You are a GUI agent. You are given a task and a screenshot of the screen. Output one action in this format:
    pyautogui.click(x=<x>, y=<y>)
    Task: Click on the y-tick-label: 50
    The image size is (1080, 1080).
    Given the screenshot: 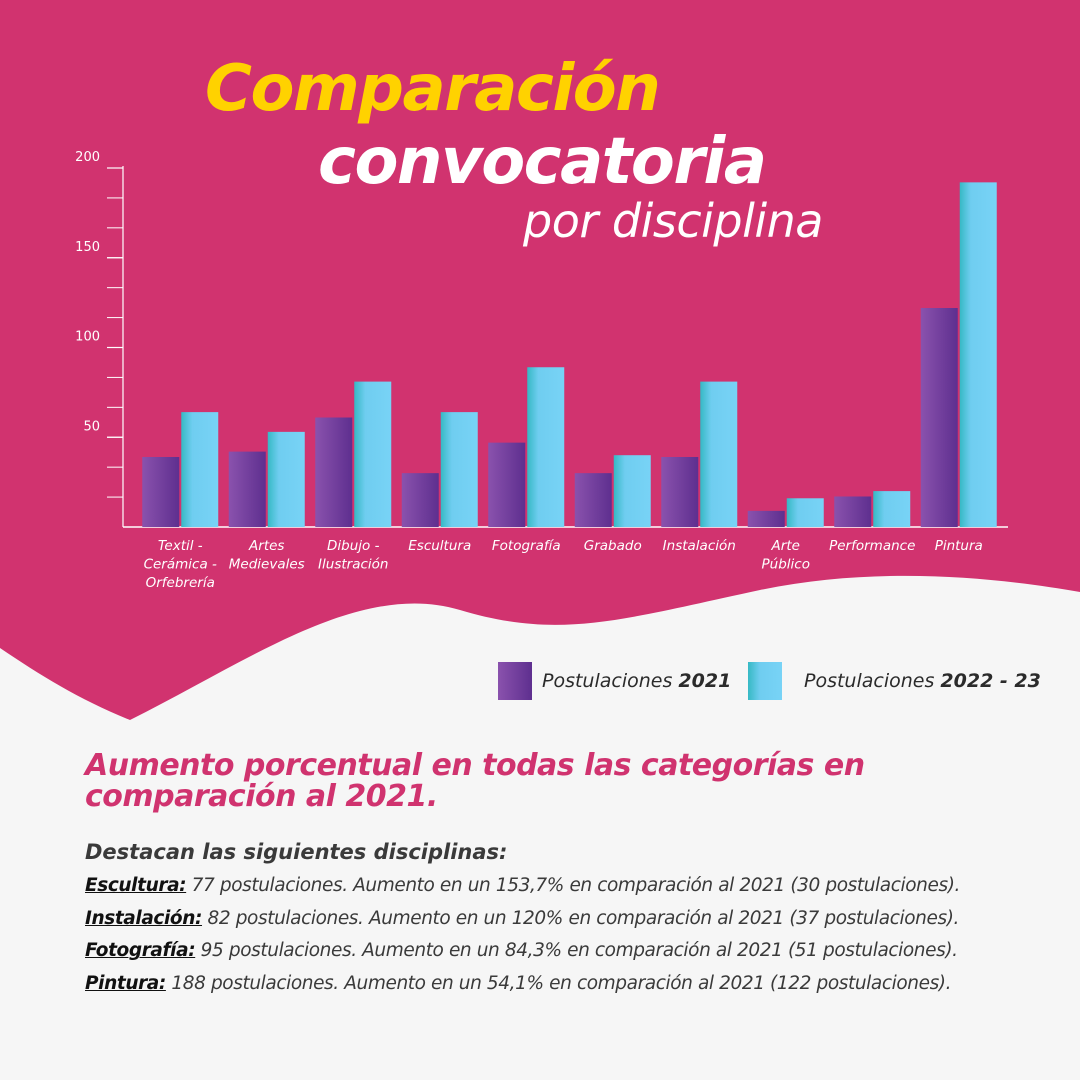 What is the action you would take?
    pyautogui.click(x=91, y=426)
    